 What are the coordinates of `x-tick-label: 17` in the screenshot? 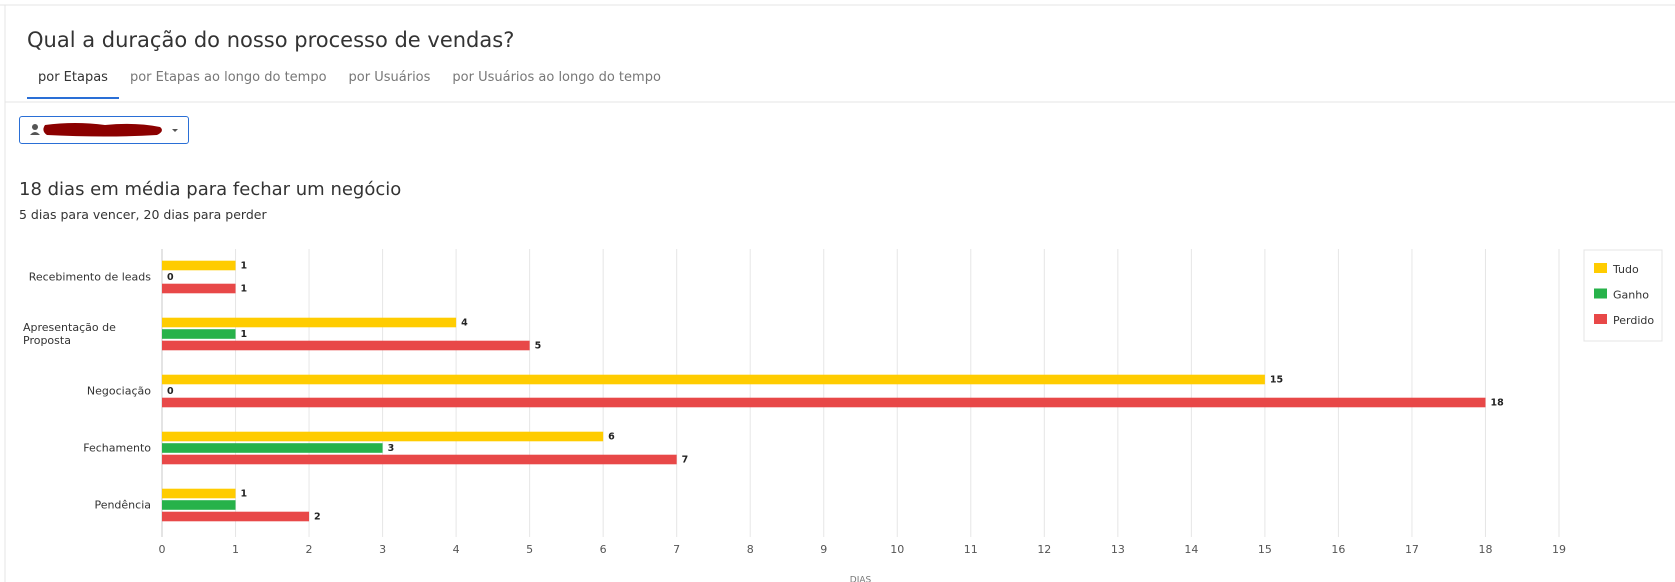 It's located at (1412, 549).